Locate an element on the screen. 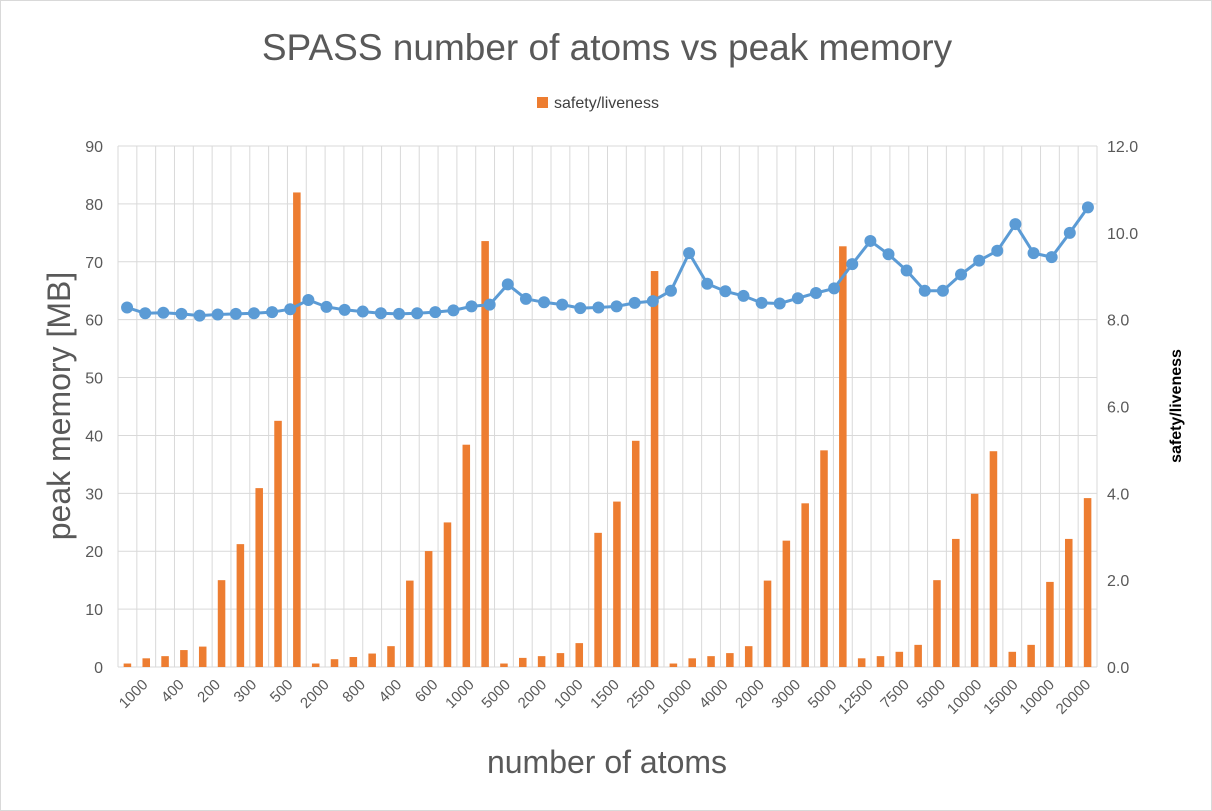 The image size is (1212, 811). y-tick-label: 60 is located at coordinates (94, 321).